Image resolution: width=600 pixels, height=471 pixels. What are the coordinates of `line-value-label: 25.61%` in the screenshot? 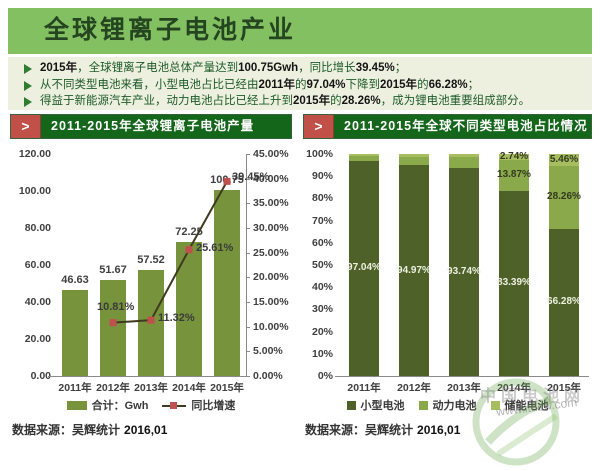 It's located at (215, 247).